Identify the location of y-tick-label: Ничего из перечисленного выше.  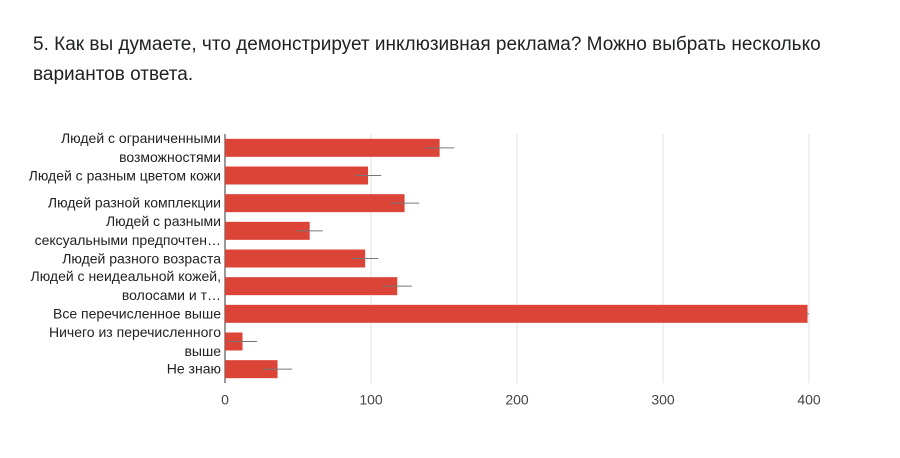
(135, 341).